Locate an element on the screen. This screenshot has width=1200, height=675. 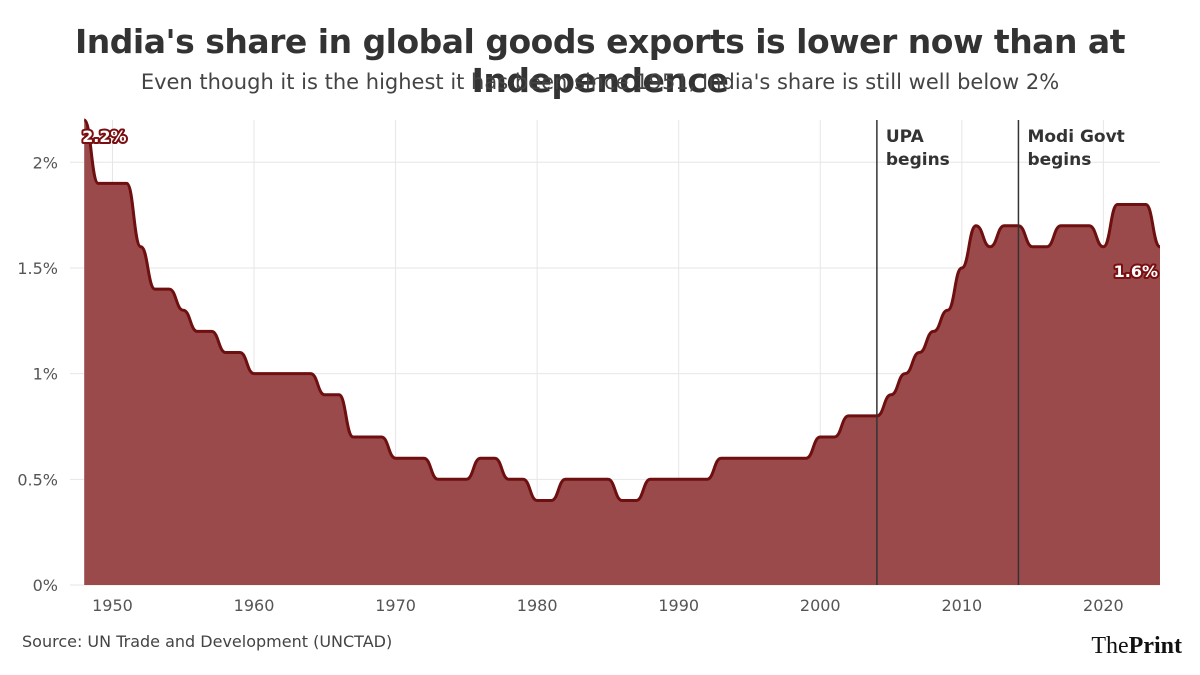
y-tick-label: 0% is located at coordinates (45, 585).